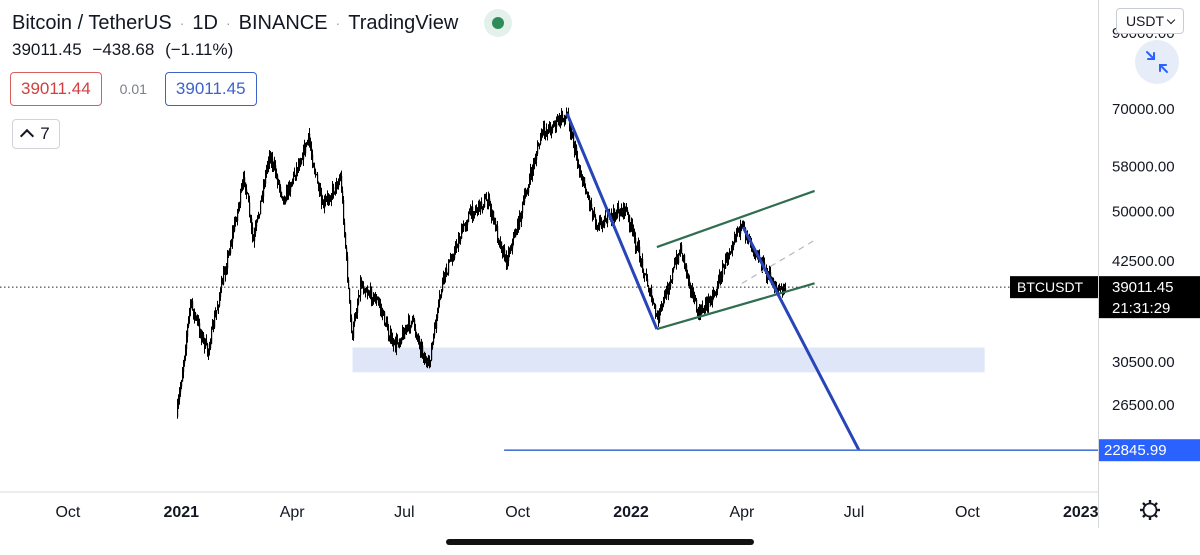 This screenshot has width=1200, height=555. I want to click on buy-price-button: 39011.45, so click(210, 89).